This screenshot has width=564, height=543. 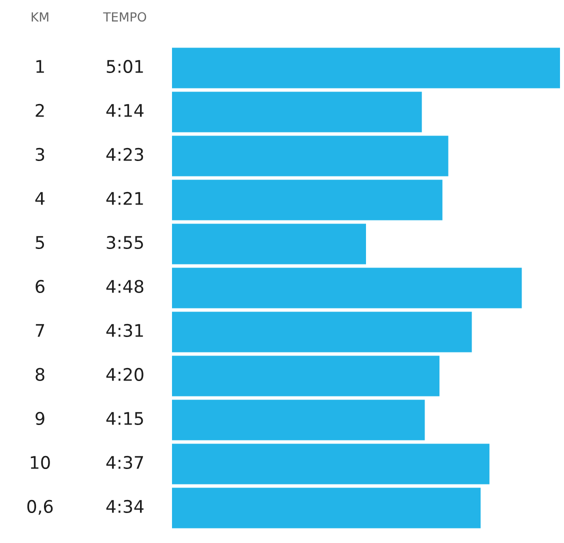 What do you see at coordinates (124, 198) in the screenshot?
I see `data-label: 4:21` at bounding box center [124, 198].